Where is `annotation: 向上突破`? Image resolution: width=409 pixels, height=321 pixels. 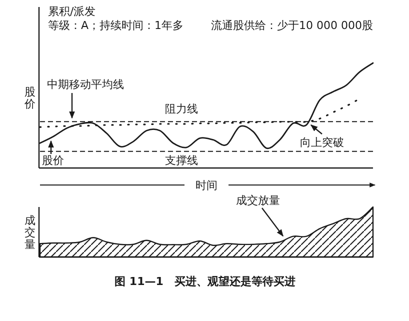
annotation: 向上突破 is located at coordinates (322, 142).